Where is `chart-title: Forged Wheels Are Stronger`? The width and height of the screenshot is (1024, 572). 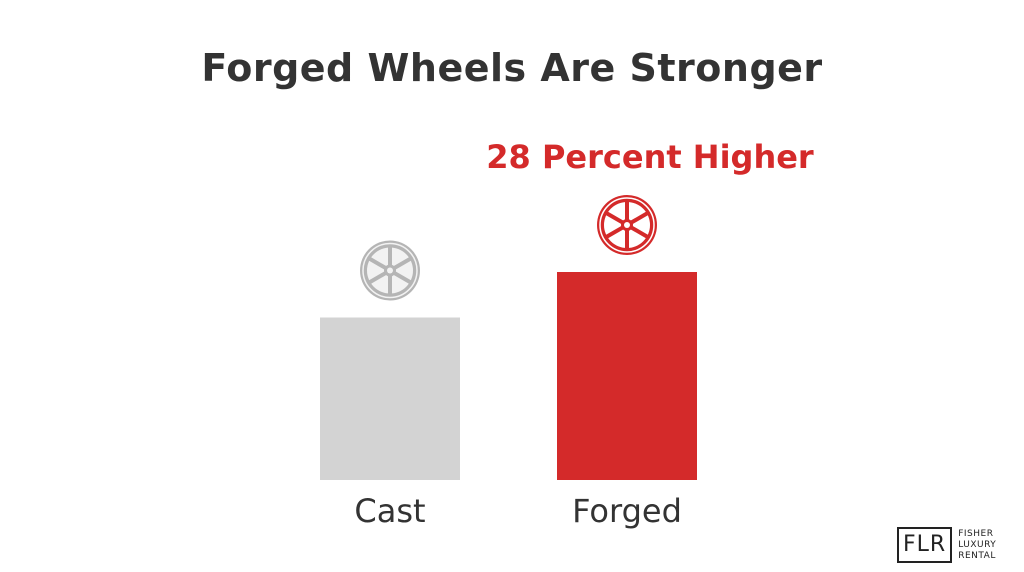 chart-title: Forged Wheels Are Stronger is located at coordinates (512, 68).